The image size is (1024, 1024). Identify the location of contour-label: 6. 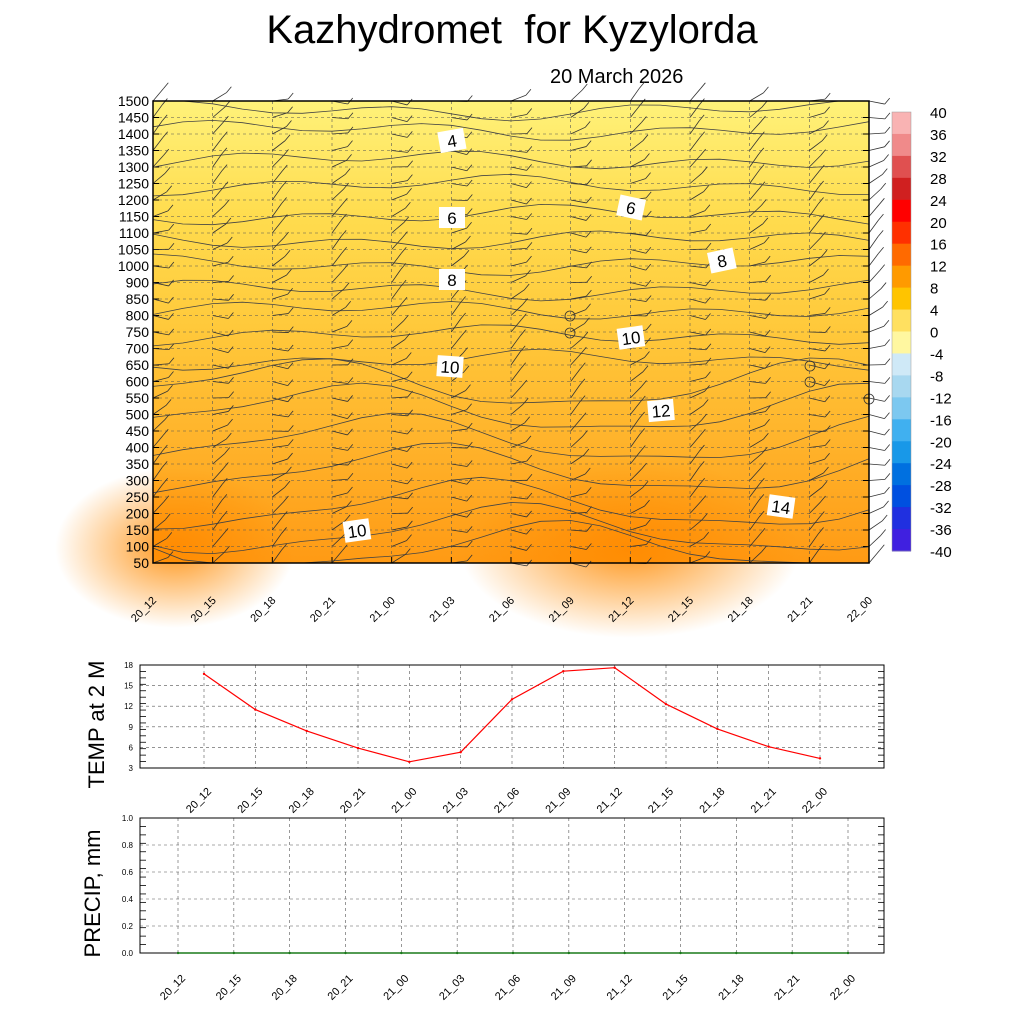
(631, 207).